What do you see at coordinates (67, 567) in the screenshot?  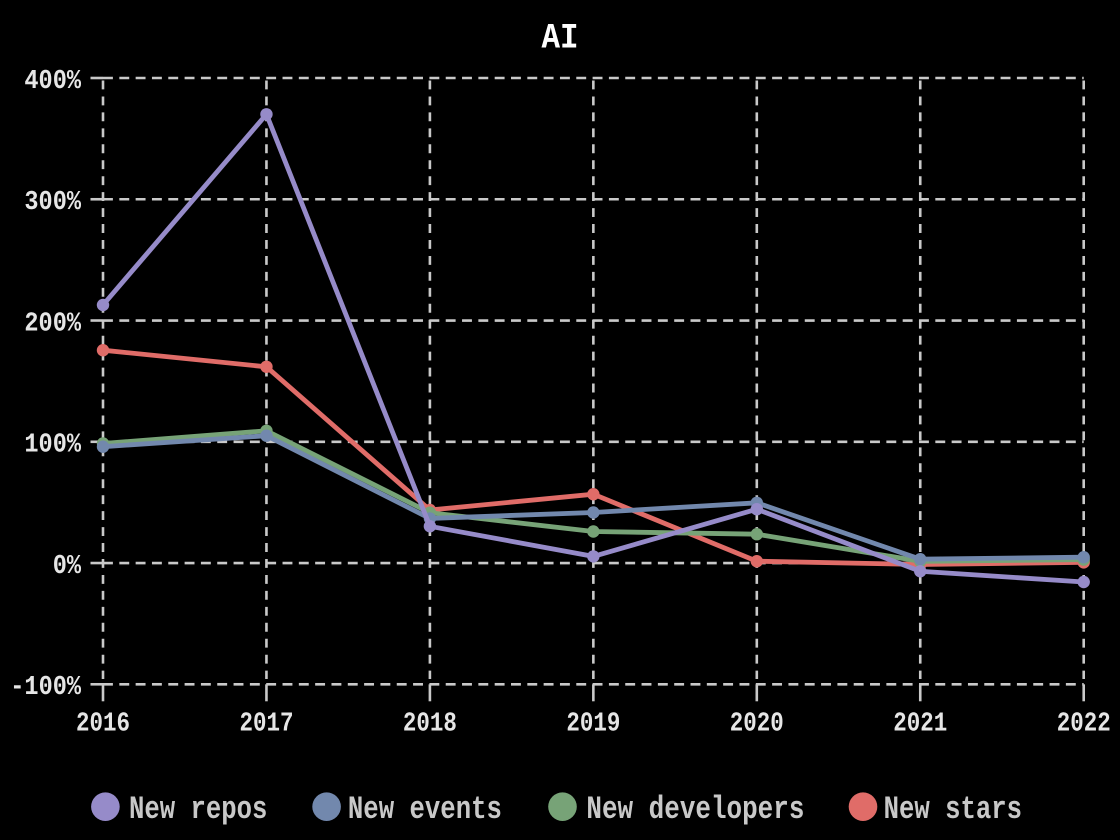 I see `svg-text: 0%` at bounding box center [67, 567].